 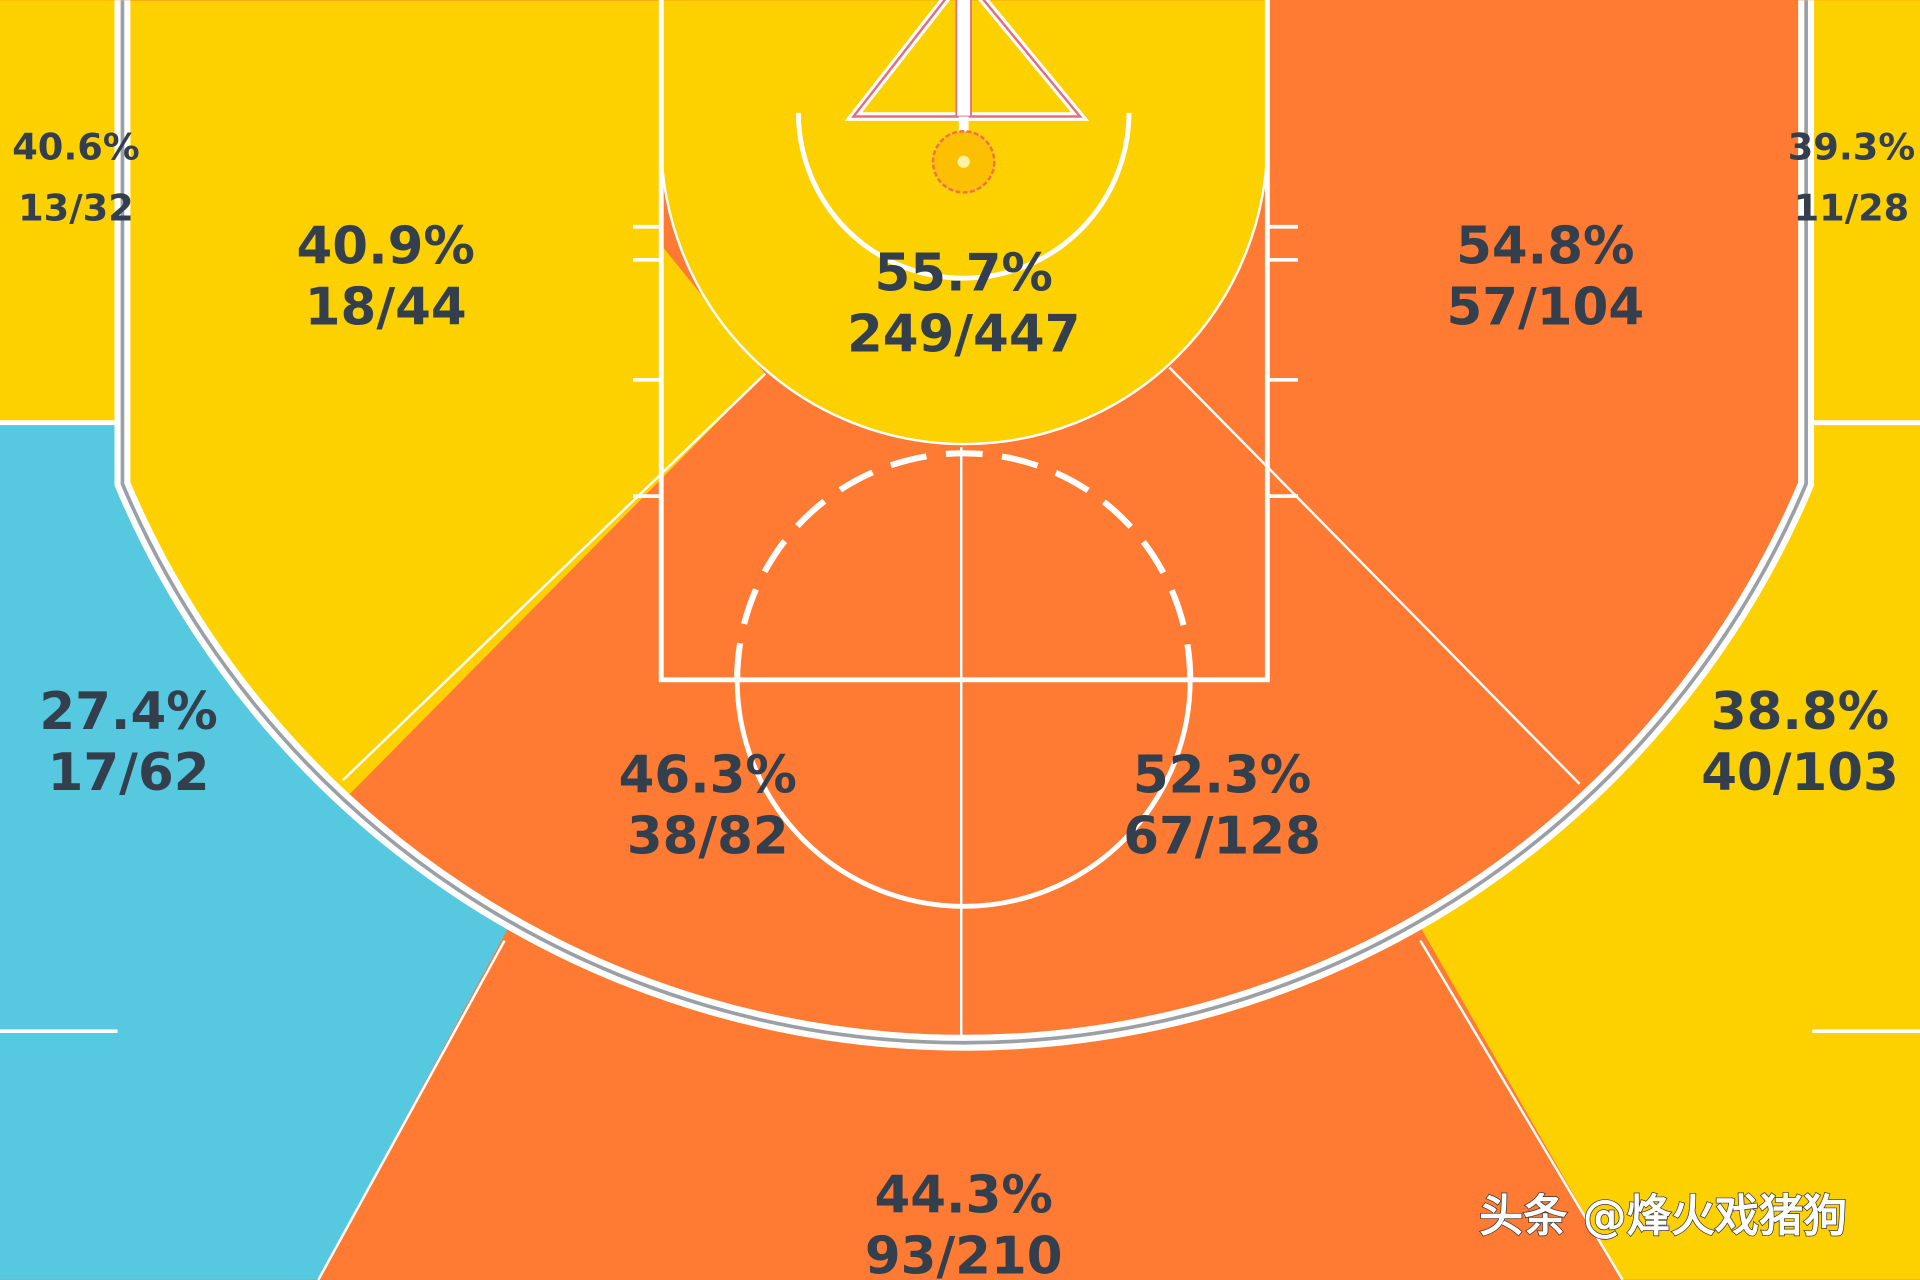 I want to click on restricted-arc, so click(x=963, y=196).